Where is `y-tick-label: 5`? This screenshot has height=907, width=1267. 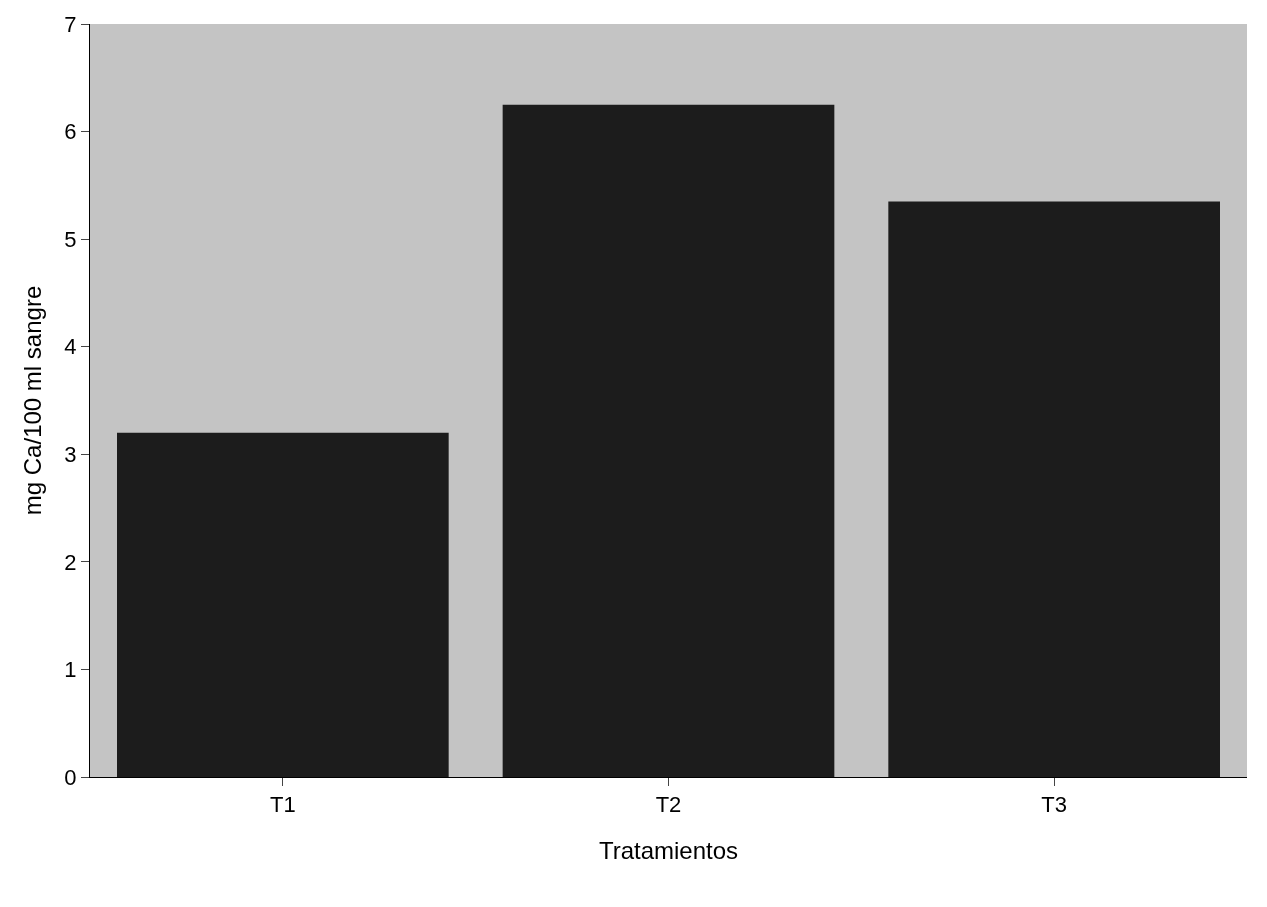 y-tick-label: 5 is located at coordinates (70, 239).